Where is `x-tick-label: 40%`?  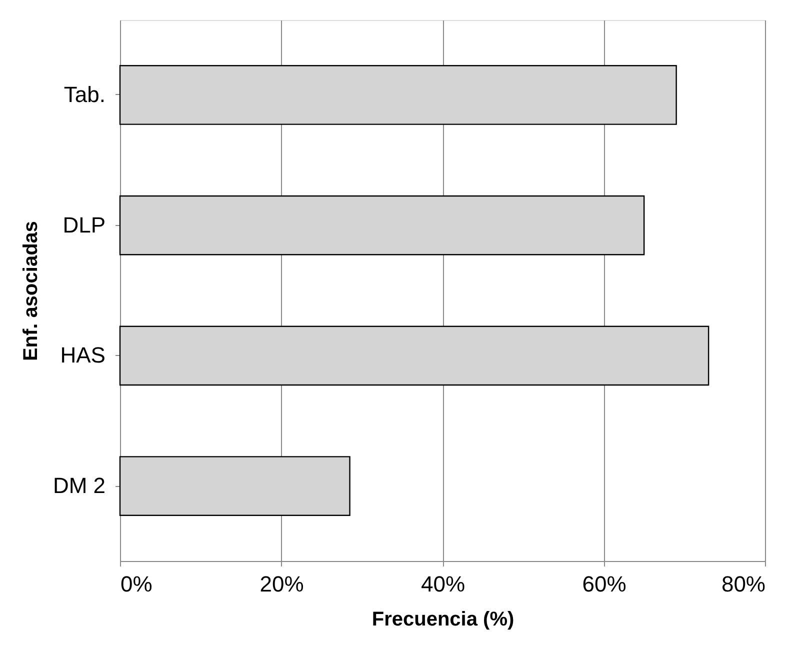
x-tick-label: 40% is located at coordinates (443, 584).